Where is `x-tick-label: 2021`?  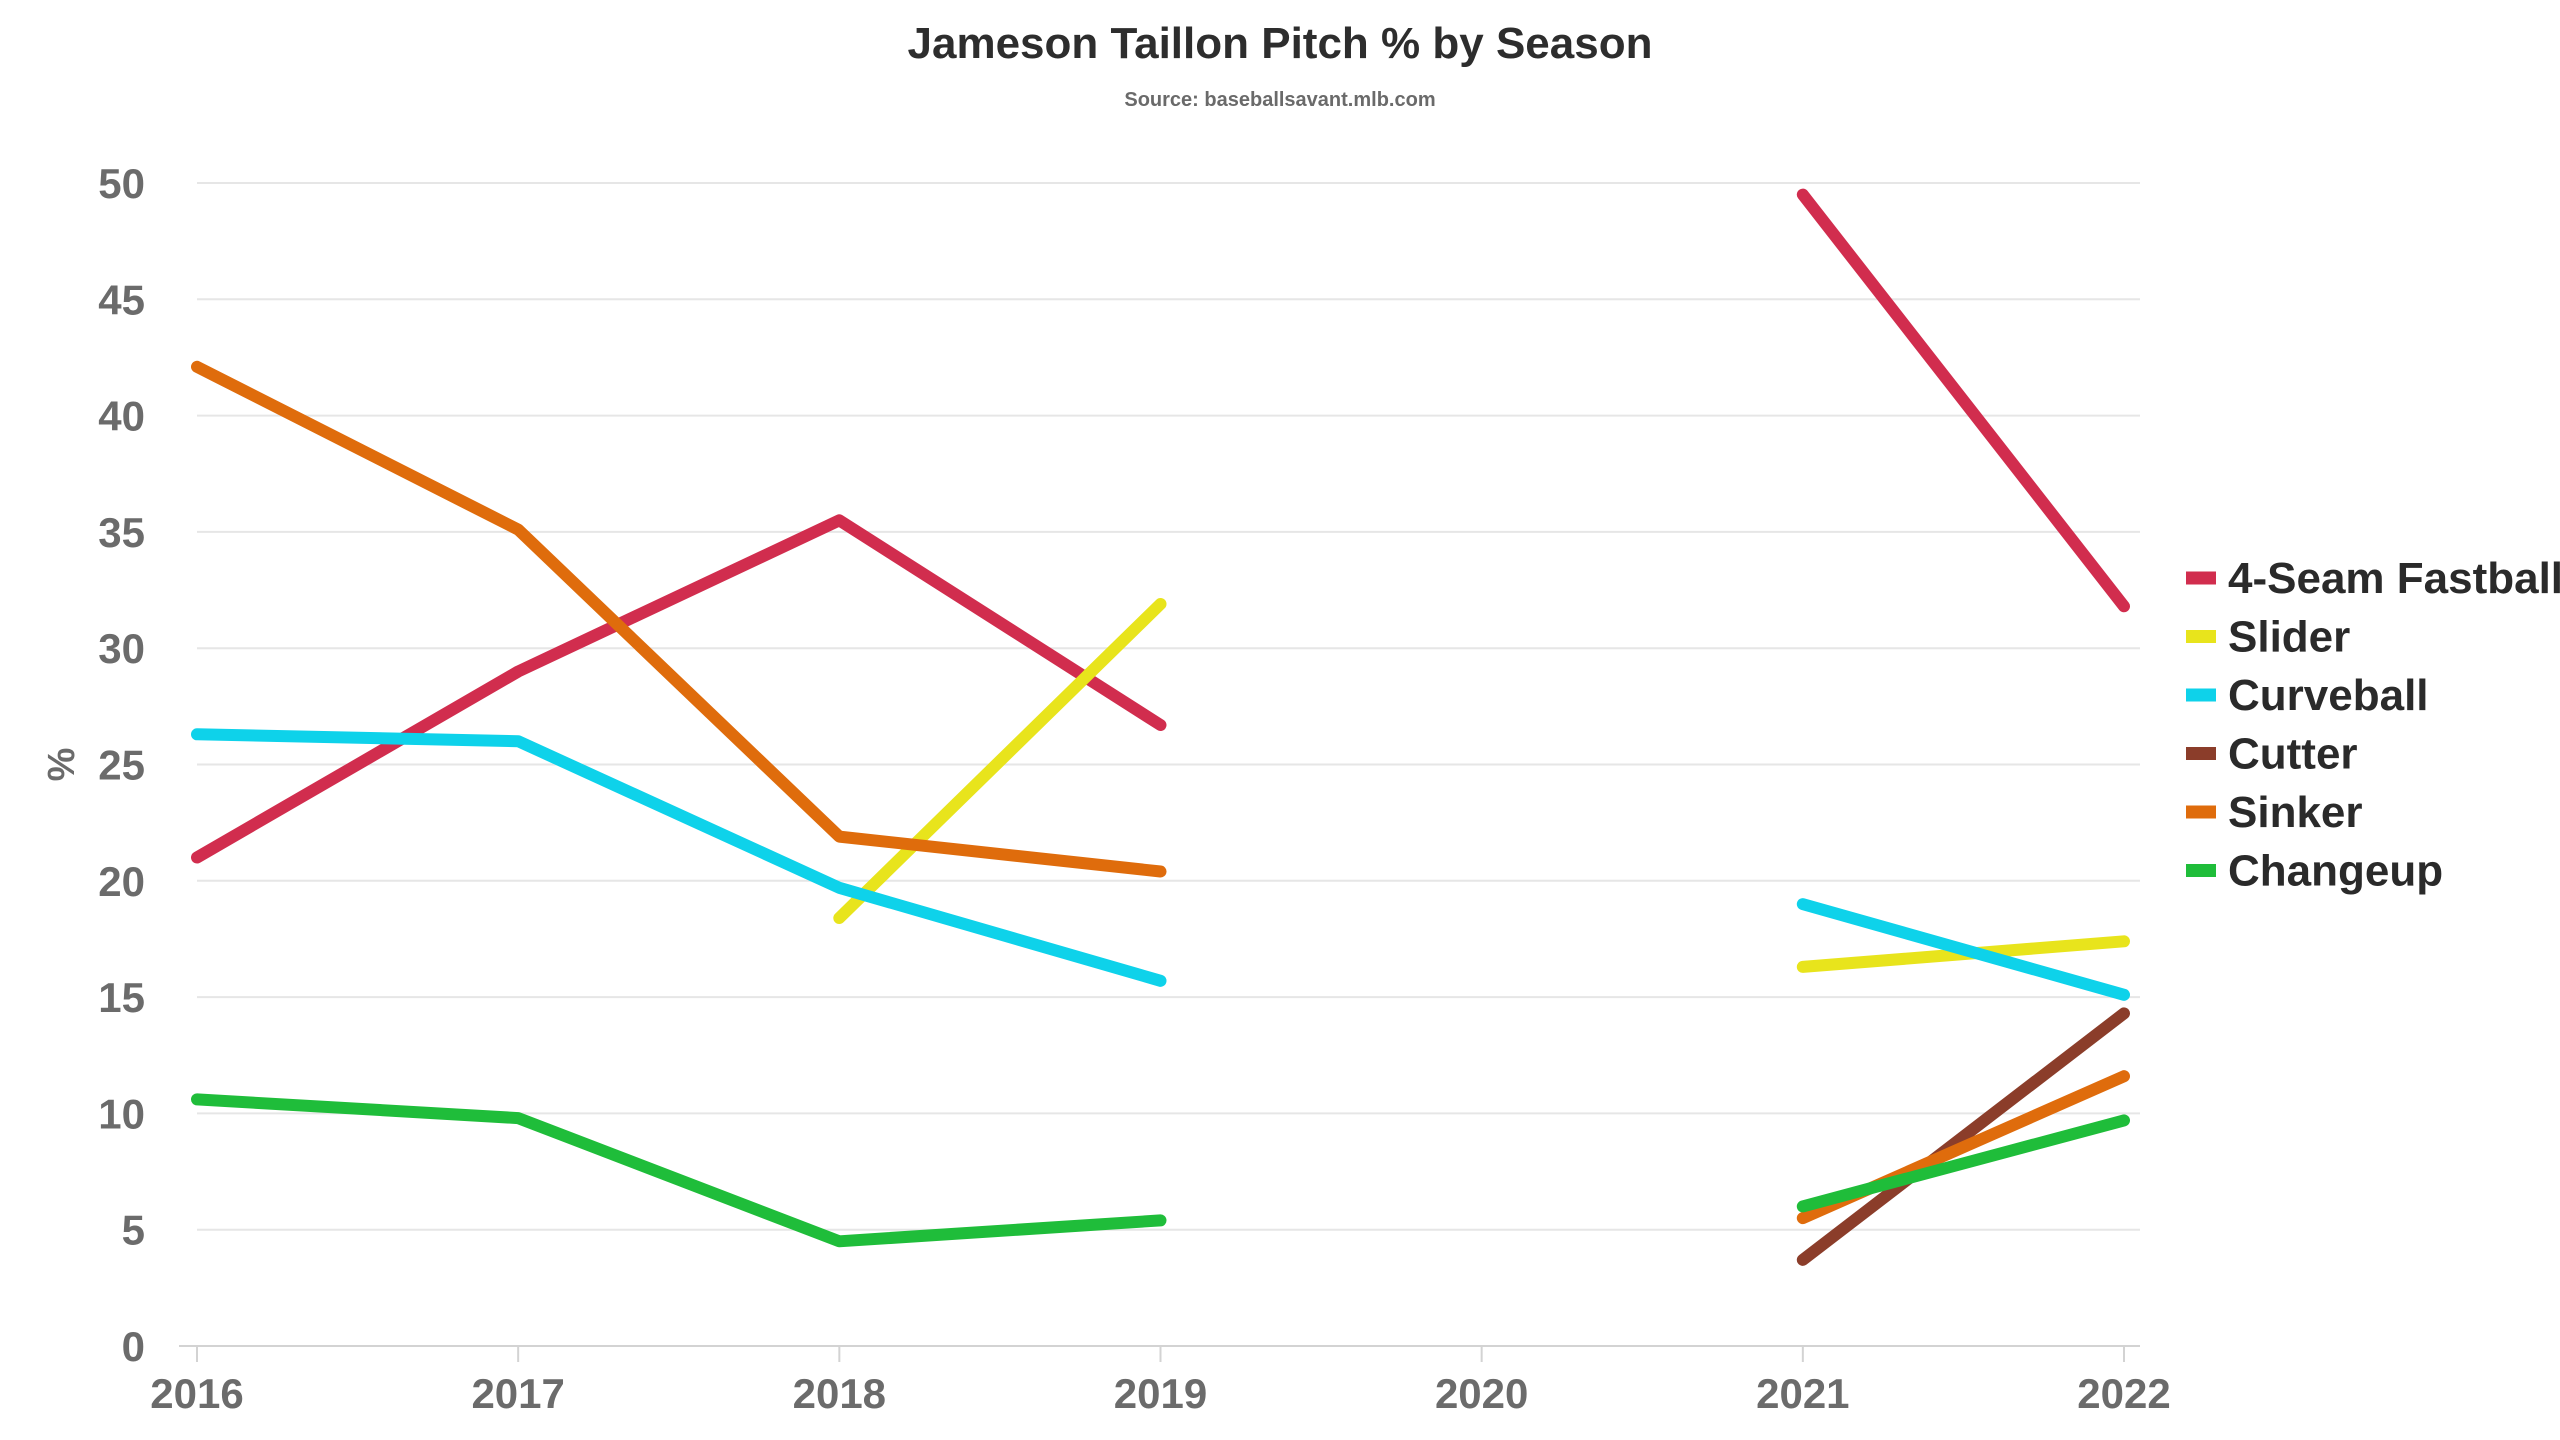
x-tick-label: 2021 is located at coordinates (1802, 1393).